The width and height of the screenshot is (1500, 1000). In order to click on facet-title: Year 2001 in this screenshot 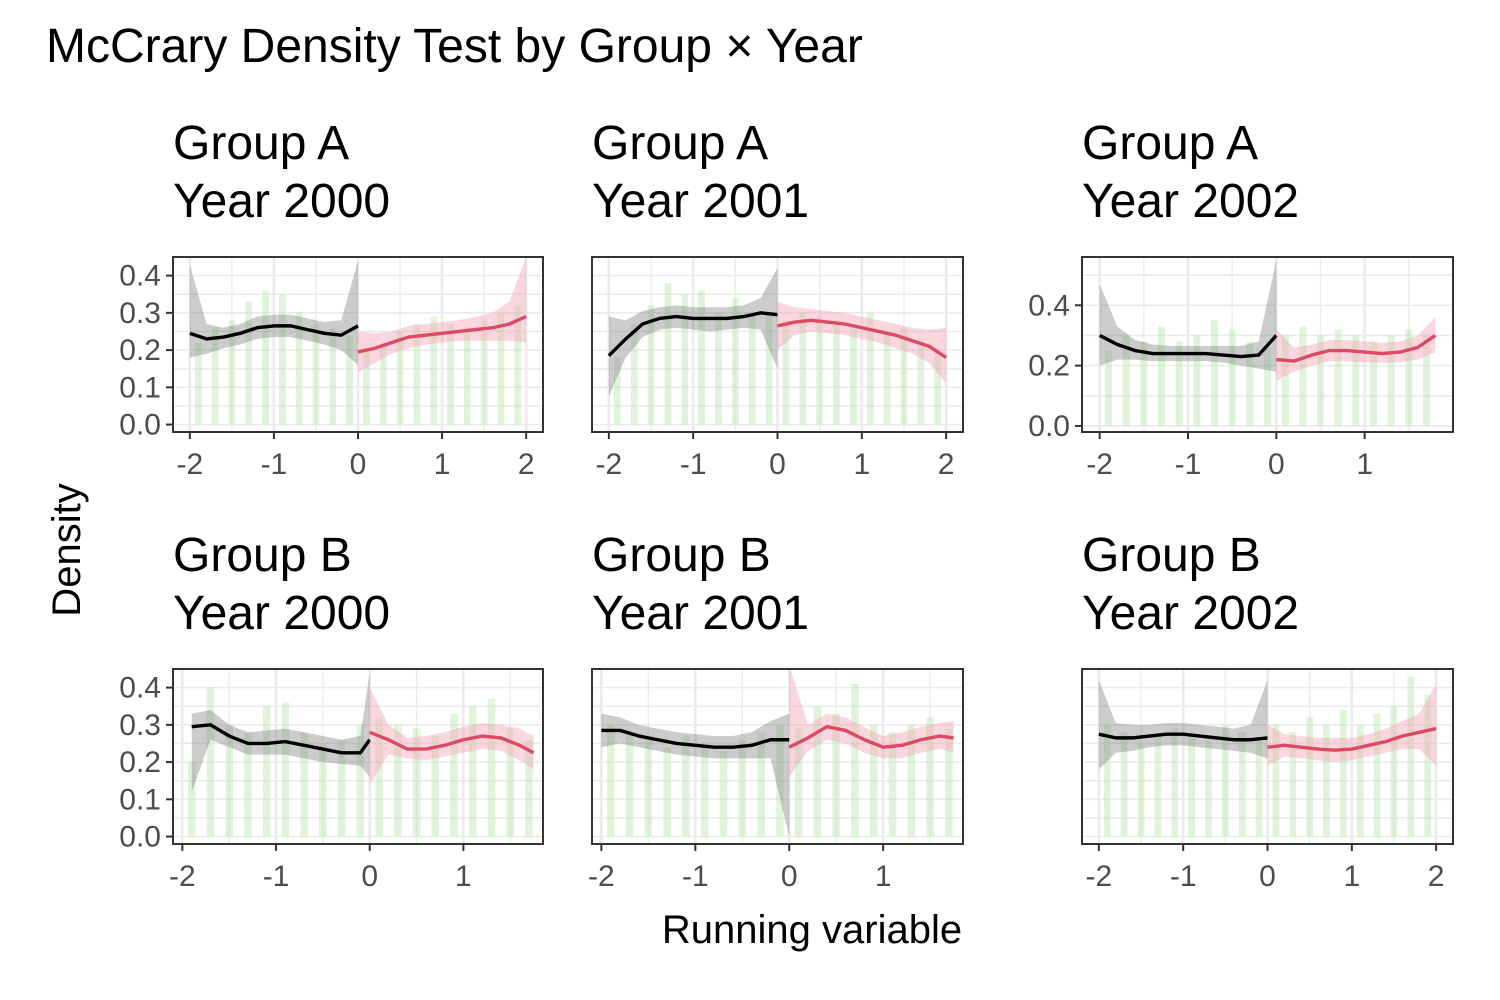, I will do `click(700, 201)`.